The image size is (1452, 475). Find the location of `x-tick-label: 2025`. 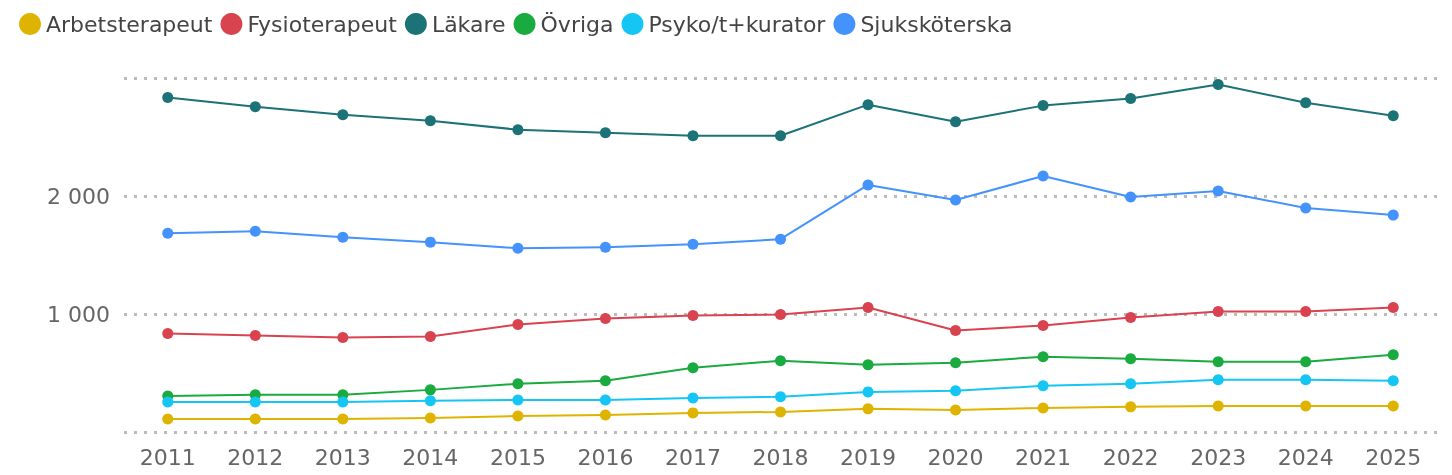

x-tick-label: 2025 is located at coordinates (1393, 457).